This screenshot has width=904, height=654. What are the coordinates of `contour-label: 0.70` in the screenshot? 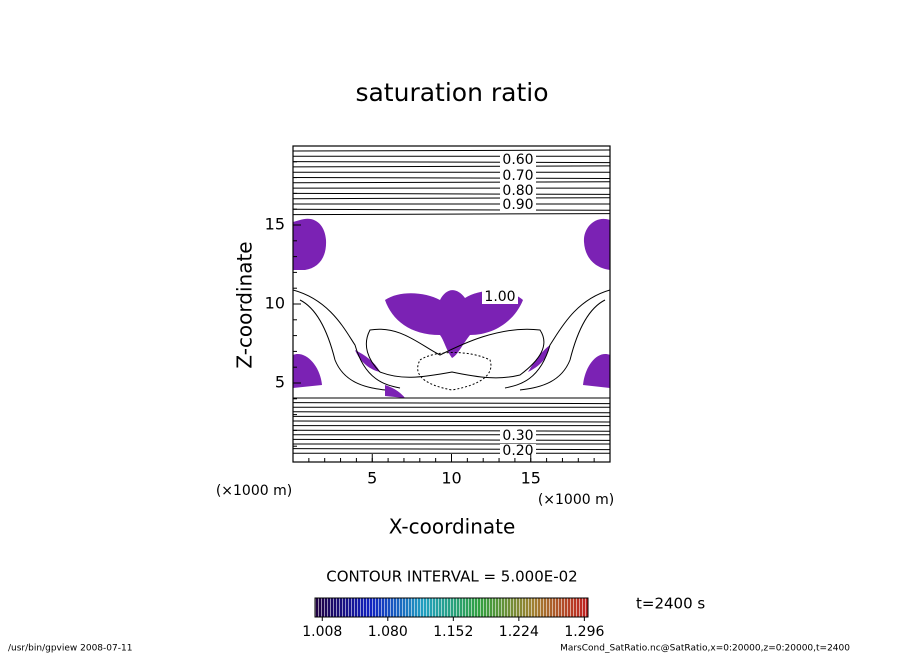 It's located at (517, 176).